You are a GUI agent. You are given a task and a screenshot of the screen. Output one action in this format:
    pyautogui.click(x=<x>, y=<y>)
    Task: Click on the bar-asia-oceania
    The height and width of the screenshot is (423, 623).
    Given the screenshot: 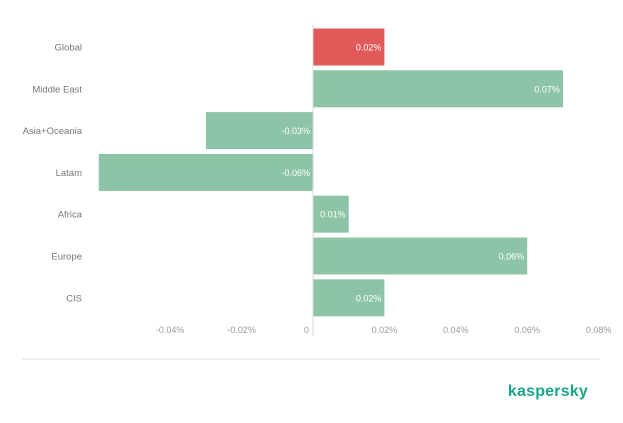 What is the action you would take?
    pyautogui.click(x=259, y=131)
    